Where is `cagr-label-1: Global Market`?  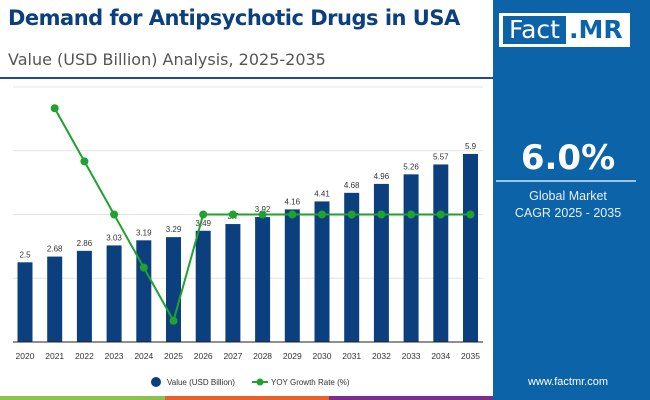
cagr-label-1: Global Market is located at coordinates (568, 196).